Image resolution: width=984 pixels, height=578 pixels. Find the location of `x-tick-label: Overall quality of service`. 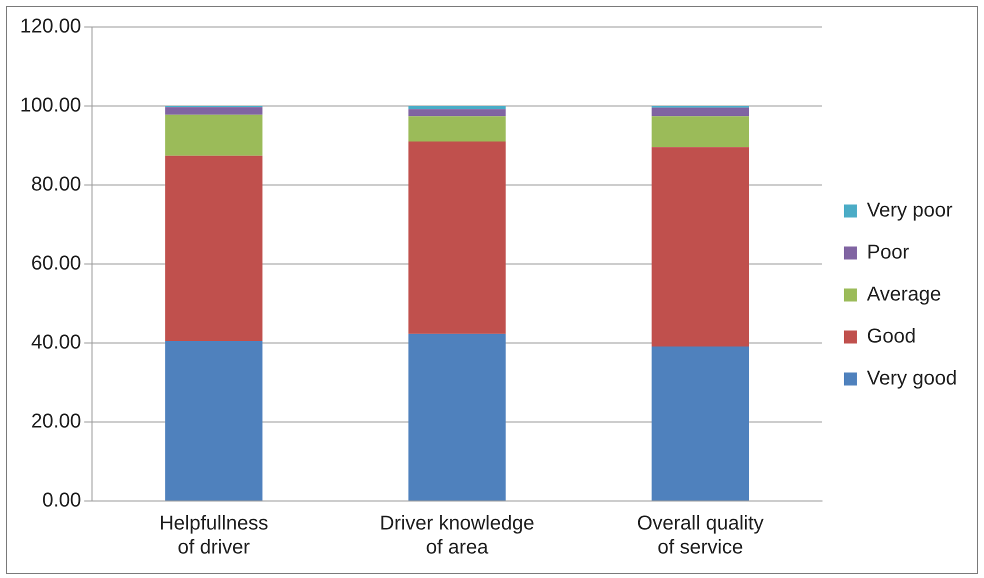

x-tick-label: Overall quality of service is located at coordinates (700, 535).